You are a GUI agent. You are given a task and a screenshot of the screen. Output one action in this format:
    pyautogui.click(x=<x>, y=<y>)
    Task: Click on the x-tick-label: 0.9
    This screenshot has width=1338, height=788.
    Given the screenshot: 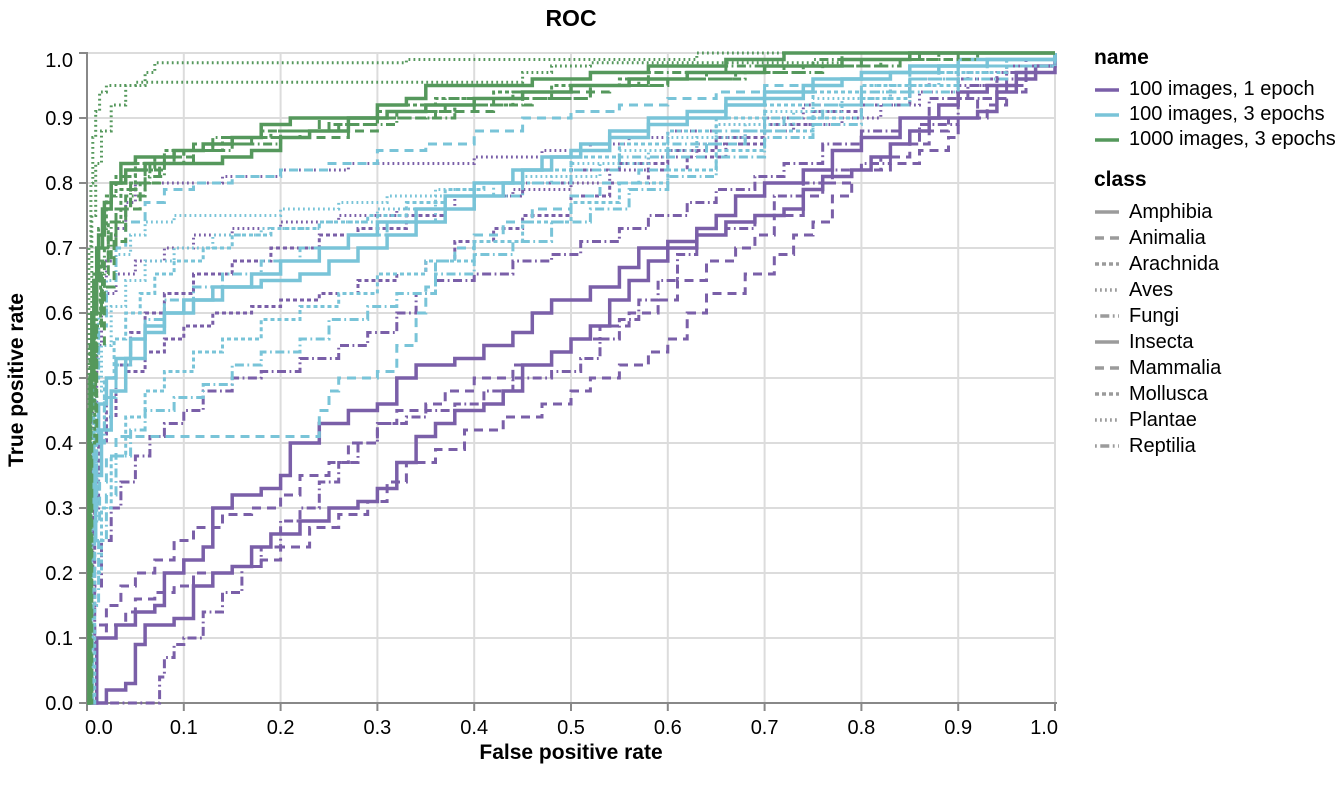 What is the action you would take?
    pyautogui.click(x=958, y=728)
    